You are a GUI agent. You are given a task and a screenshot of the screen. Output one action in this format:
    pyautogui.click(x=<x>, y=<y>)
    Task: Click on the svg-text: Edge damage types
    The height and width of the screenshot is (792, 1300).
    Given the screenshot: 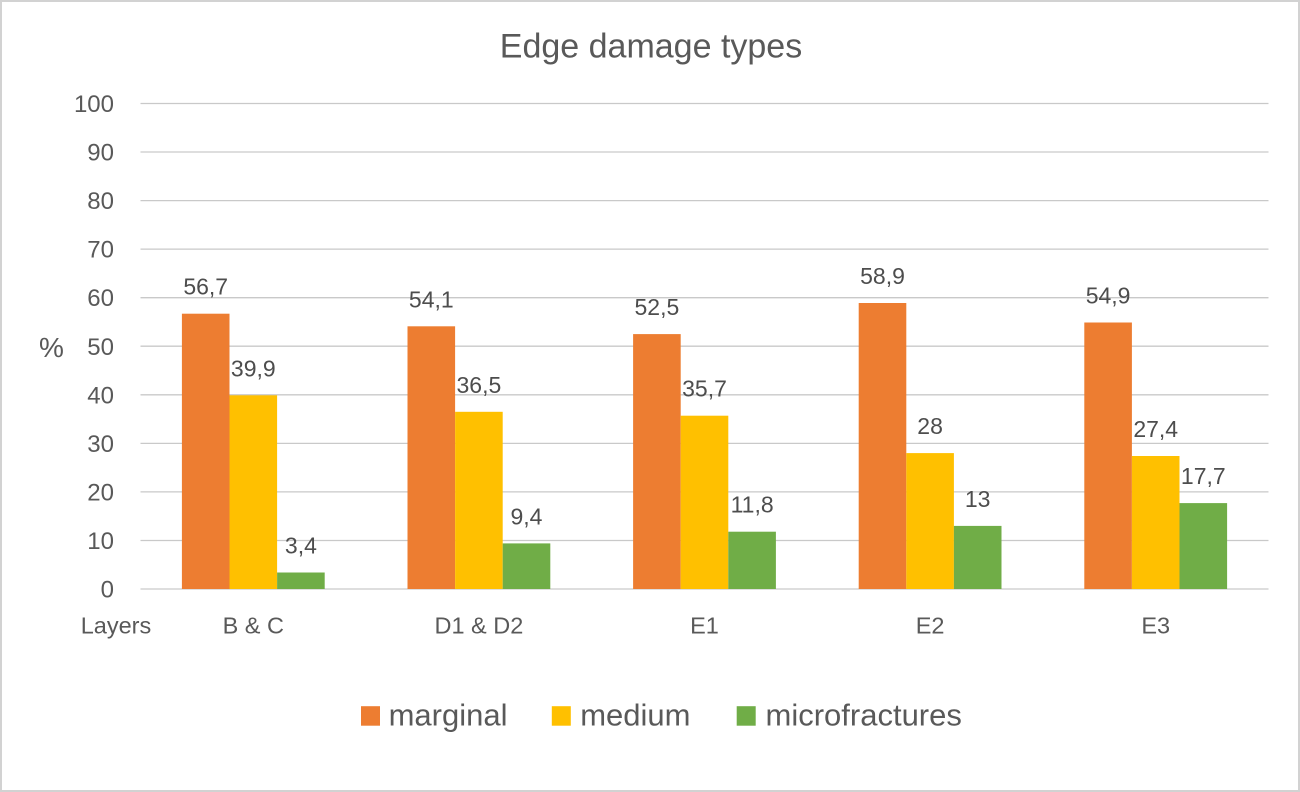 What is the action you would take?
    pyautogui.click(x=651, y=47)
    